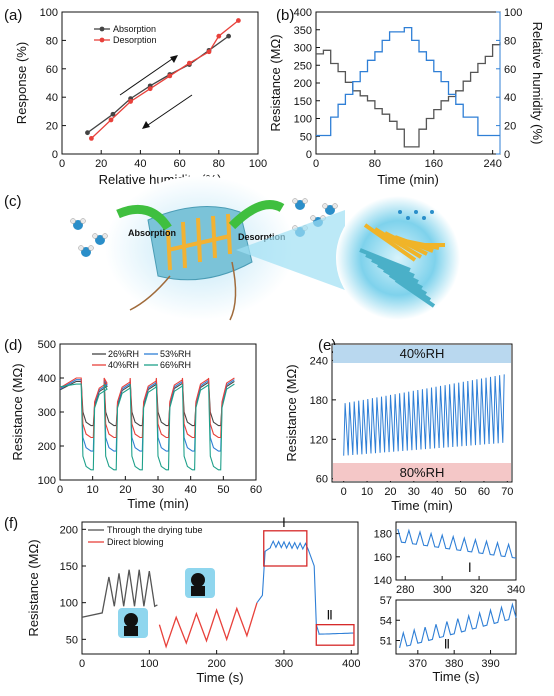 The height and width of the screenshot is (696, 554). What do you see at coordinates (303, 66) in the screenshot?
I see `y-tick-label: 250` at bounding box center [303, 66].